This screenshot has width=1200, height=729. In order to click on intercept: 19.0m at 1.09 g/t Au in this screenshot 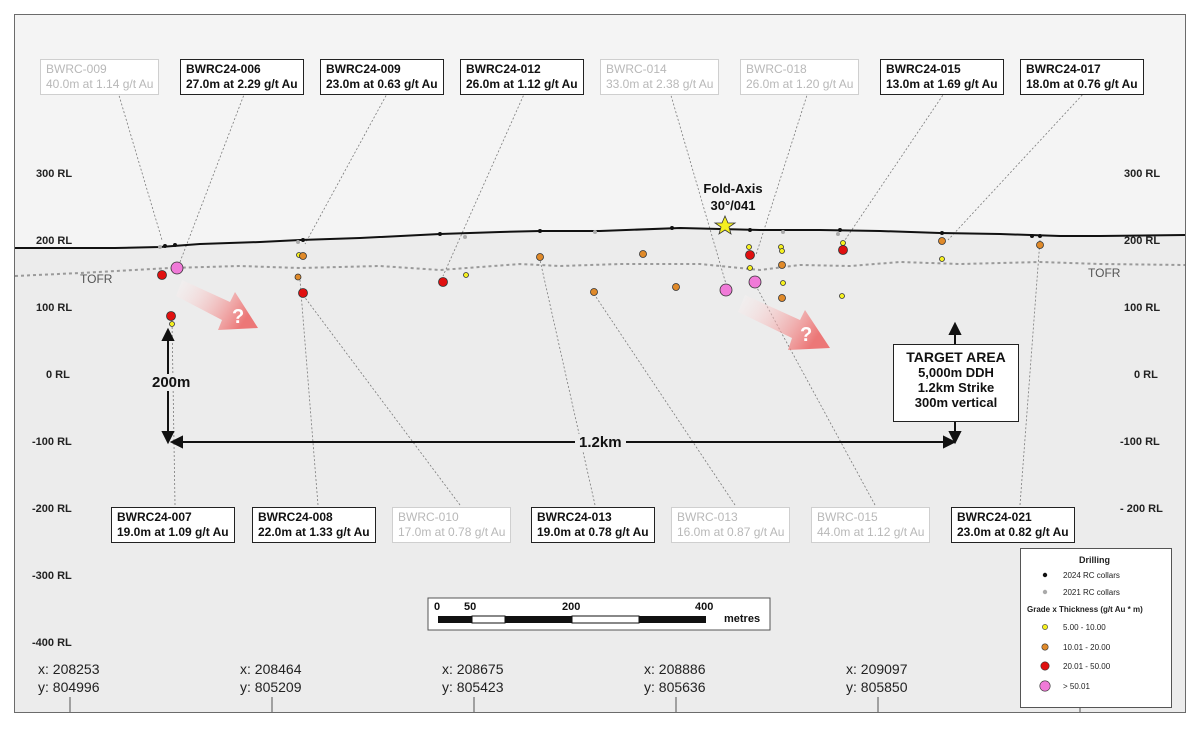, I will do `click(173, 532)`.